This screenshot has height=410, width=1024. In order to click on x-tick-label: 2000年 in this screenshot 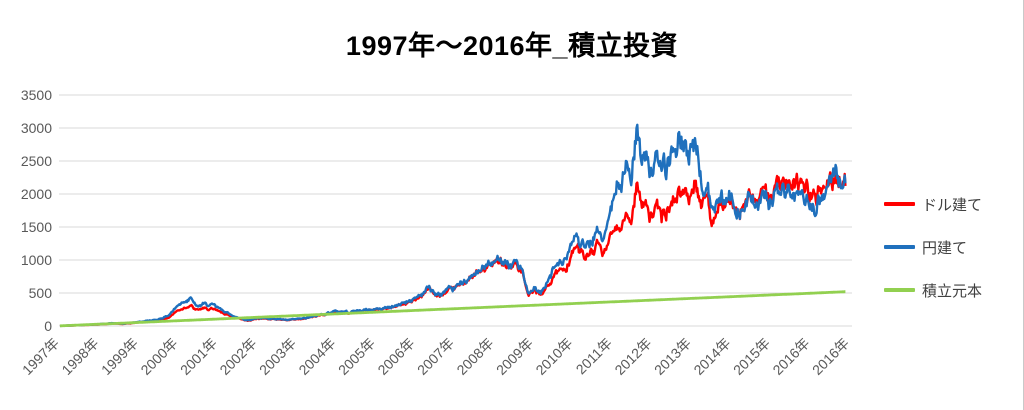, I will do `click(158, 356)`.